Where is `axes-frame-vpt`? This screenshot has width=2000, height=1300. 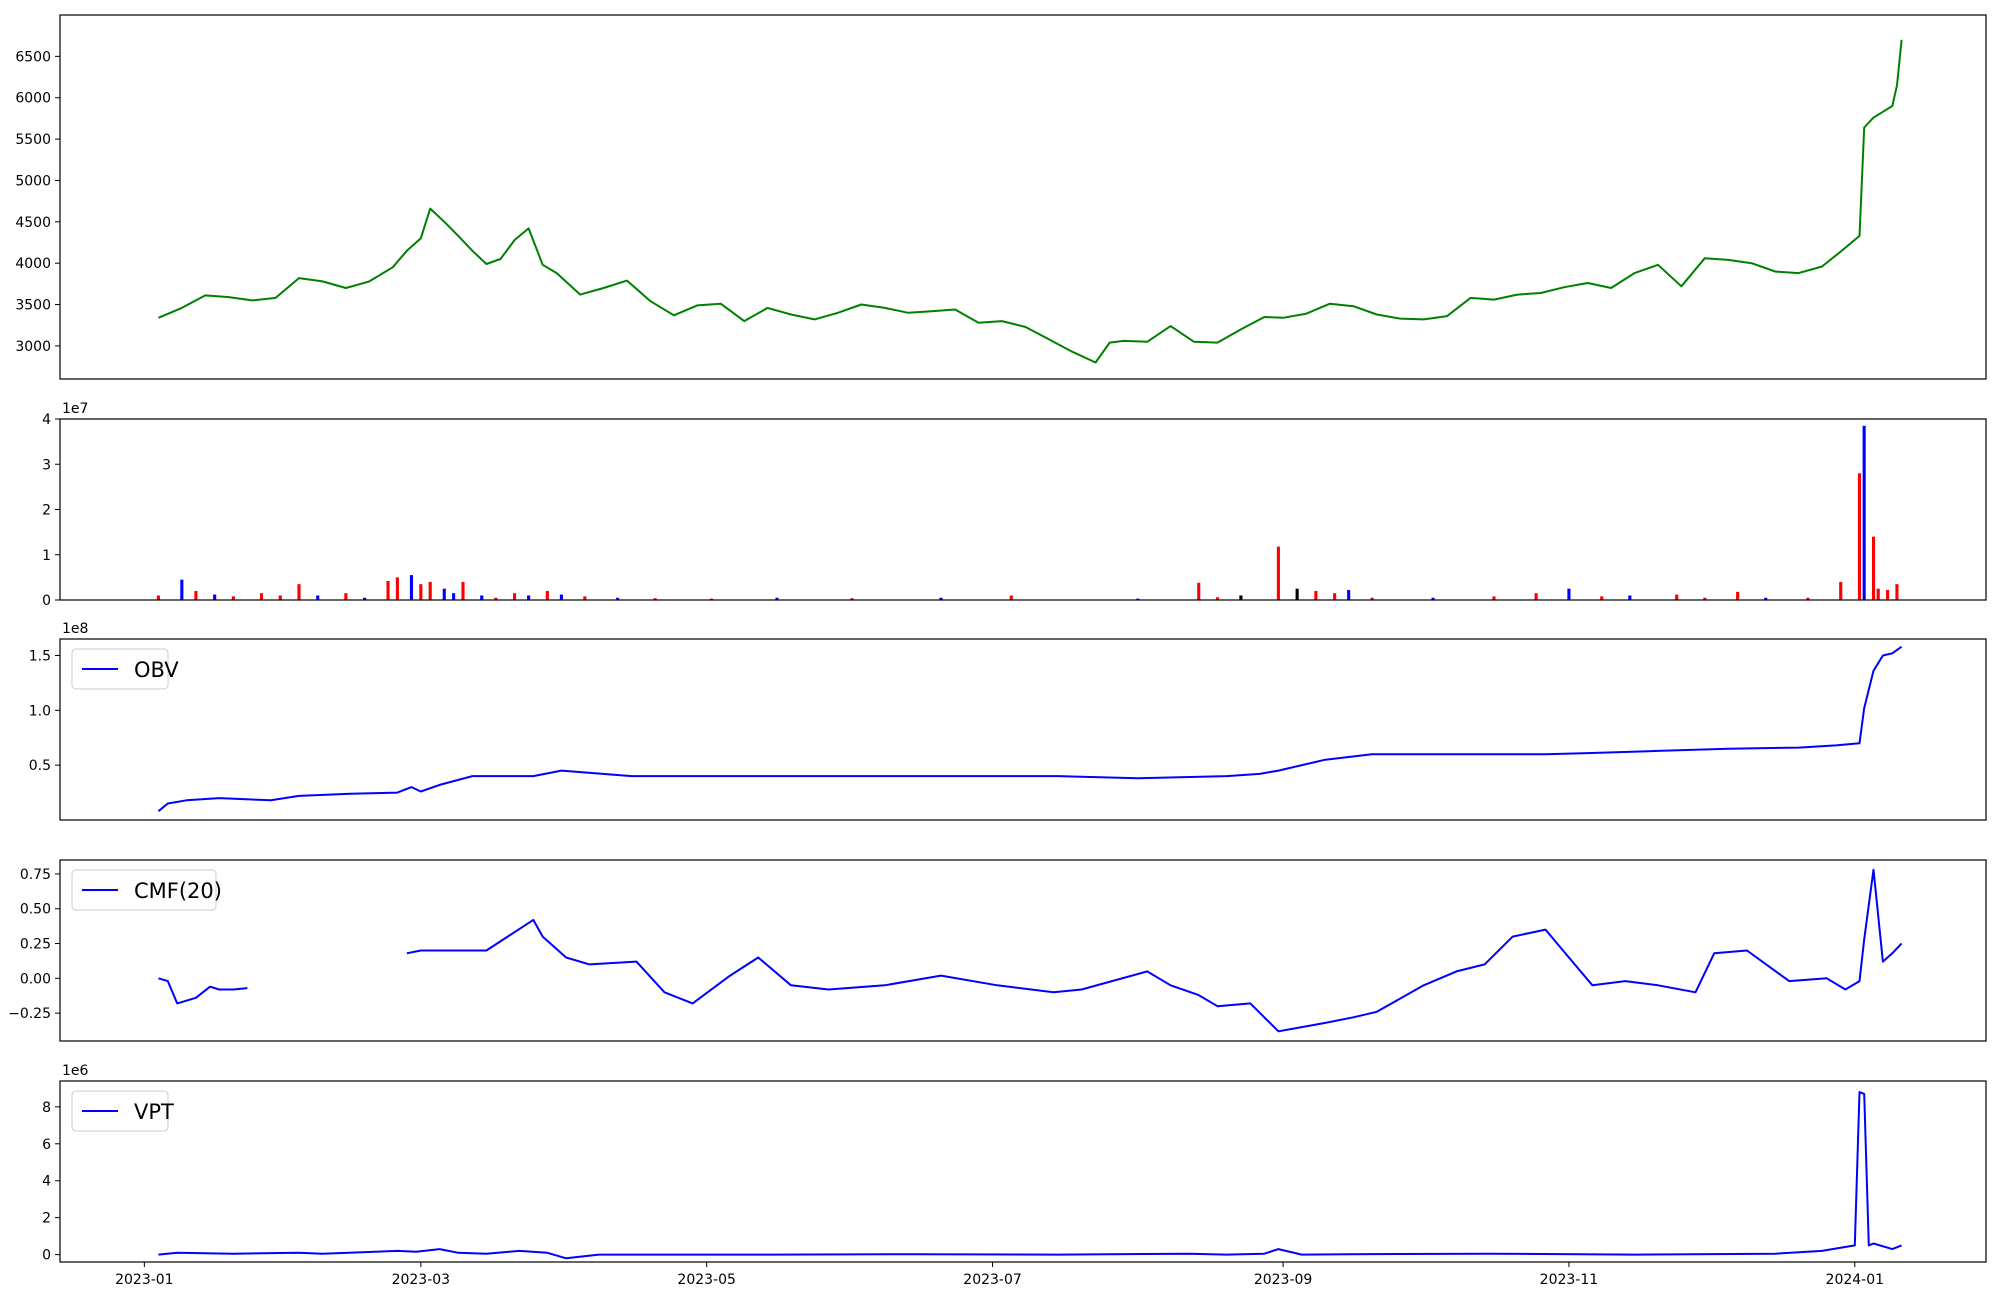 axes-frame-vpt is located at coordinates (1023, 1171).